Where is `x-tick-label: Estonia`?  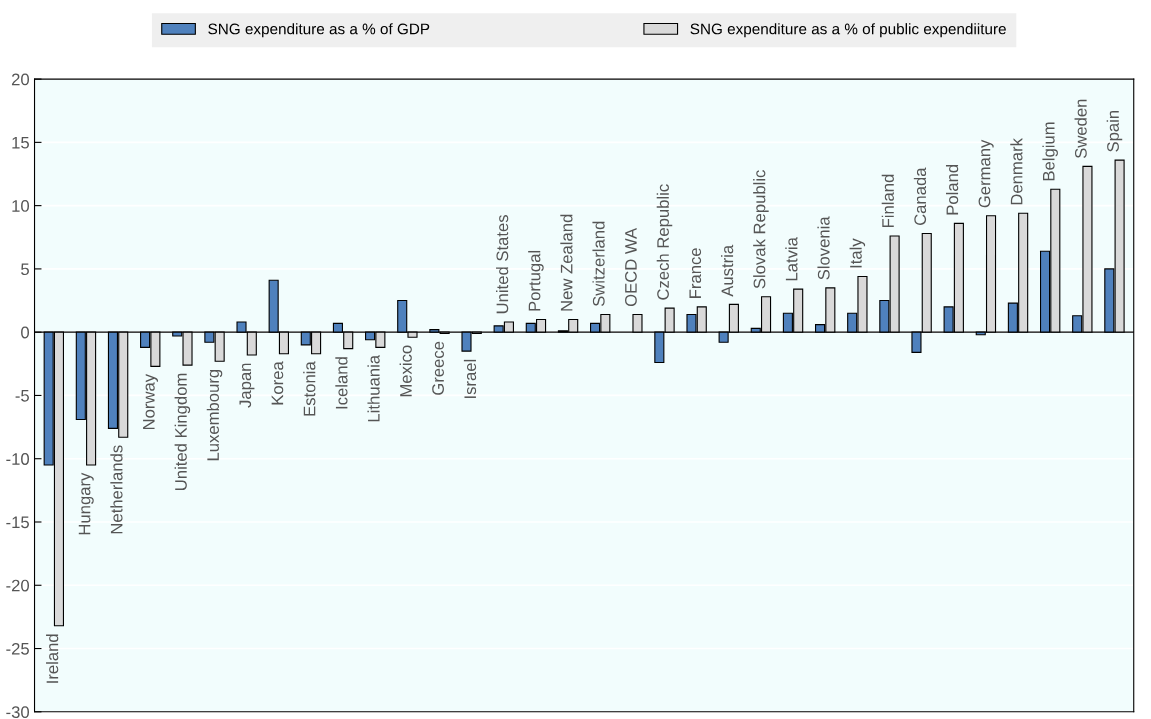
x-tick-label: Estonia is located at coordinates (309, 388).